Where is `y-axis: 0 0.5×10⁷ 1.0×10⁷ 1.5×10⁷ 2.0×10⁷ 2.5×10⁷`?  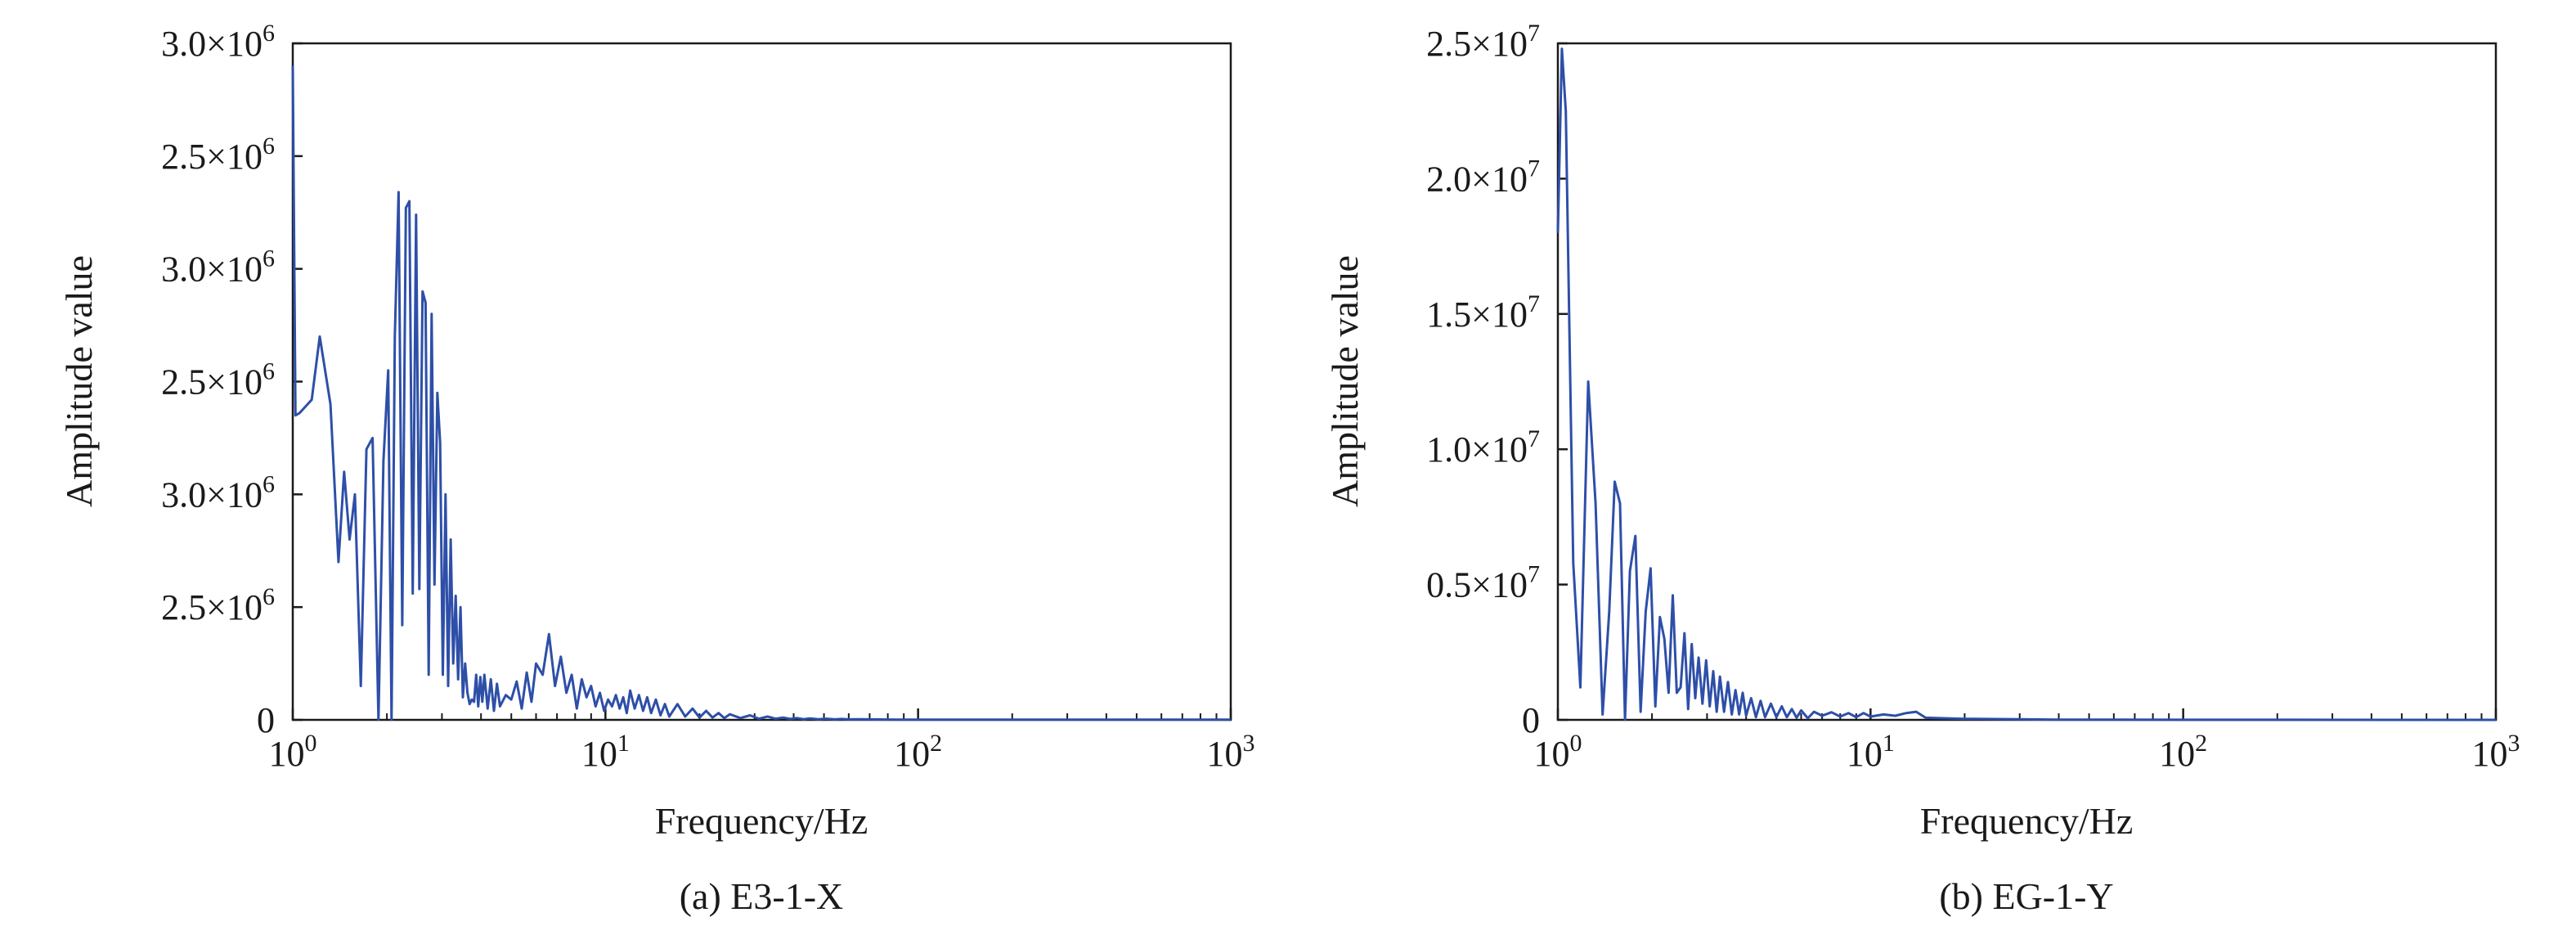 y-axis: 0 0.5×10⁷ 1.0×10⁷ 1.5×10⁷ 2.0×10⁷ 2.5×10⁷ is located at coordinates (1497, 380).